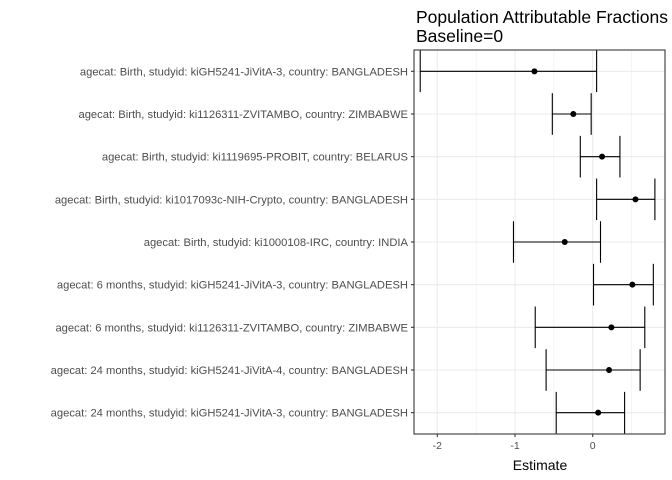 The height and width of the screenshot is (480, 672). What do you see at coordinates (593, 446) in the screenshot?
I see `x-tick-label: 0` at bounding box center [593, 446].